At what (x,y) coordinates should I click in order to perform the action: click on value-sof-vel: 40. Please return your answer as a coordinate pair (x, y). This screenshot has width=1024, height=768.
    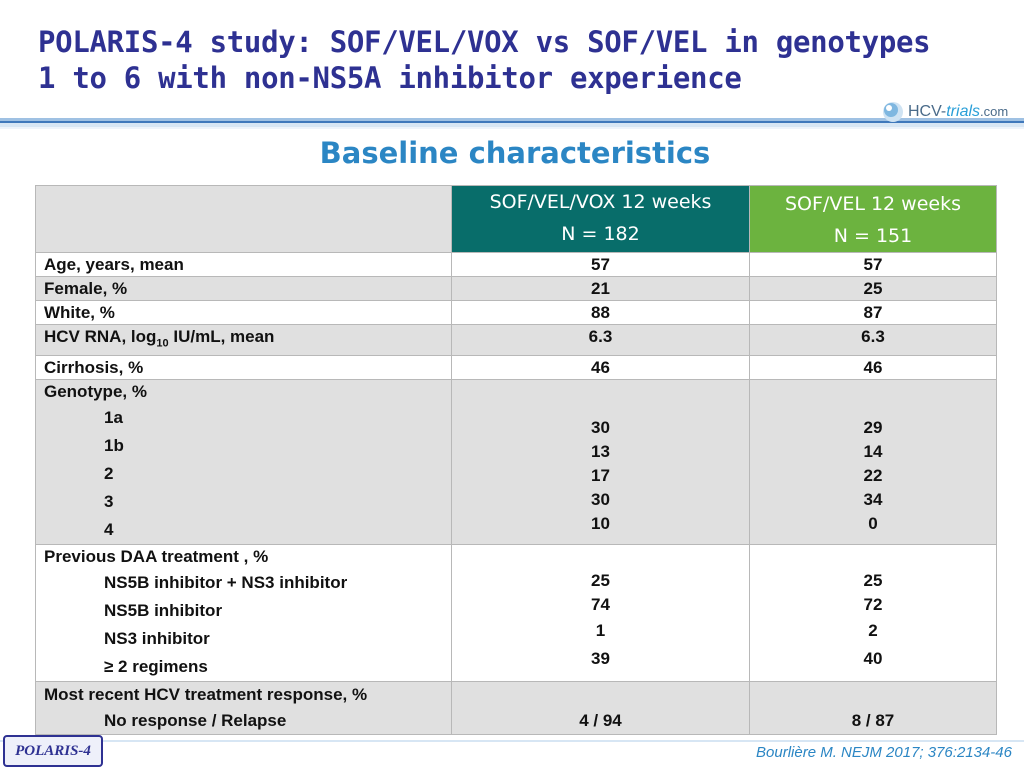
    Looking at the image, I should click on (873, 659).